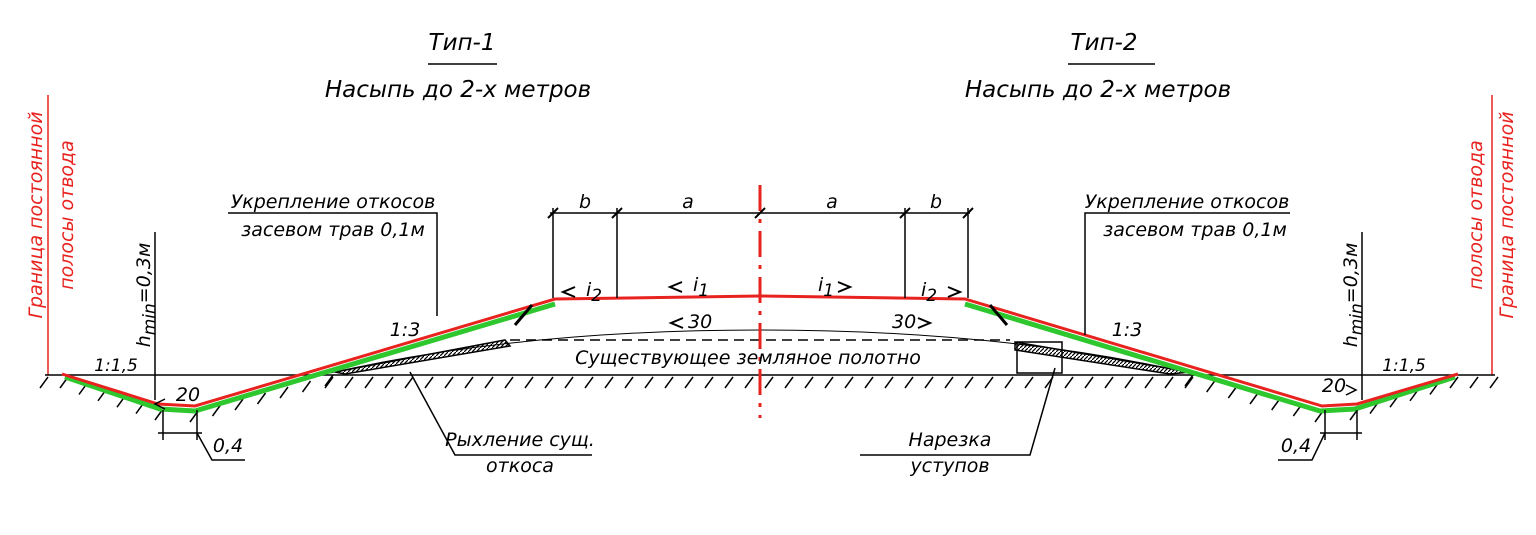 This screenshot has width=1536, height=535. What do you see at coordinates (1039, 357) in the screenshot?
I see `bench-box` at bounding box center [1039, 357].